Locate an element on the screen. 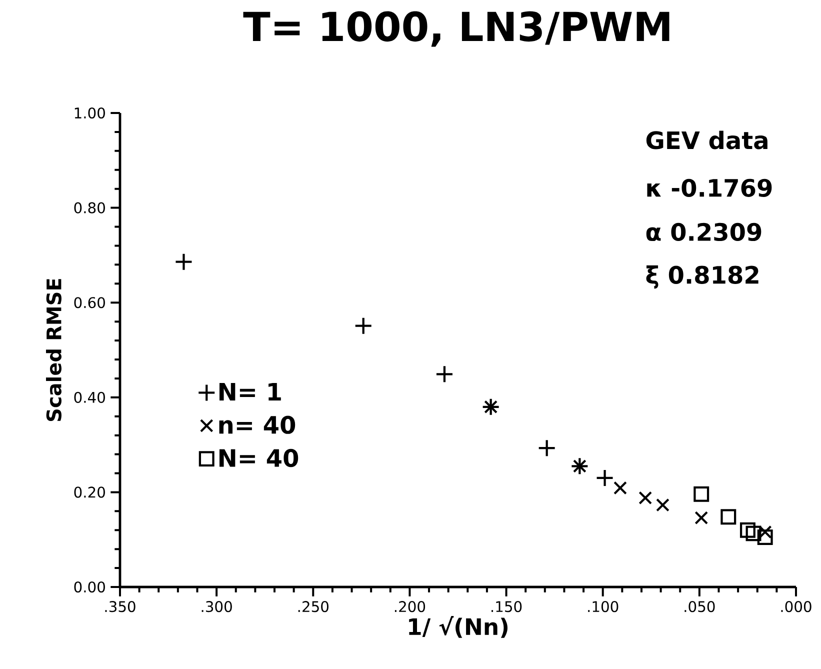  x-axis-title: 1/ √(Nn) is located at coordinates (458, 627).